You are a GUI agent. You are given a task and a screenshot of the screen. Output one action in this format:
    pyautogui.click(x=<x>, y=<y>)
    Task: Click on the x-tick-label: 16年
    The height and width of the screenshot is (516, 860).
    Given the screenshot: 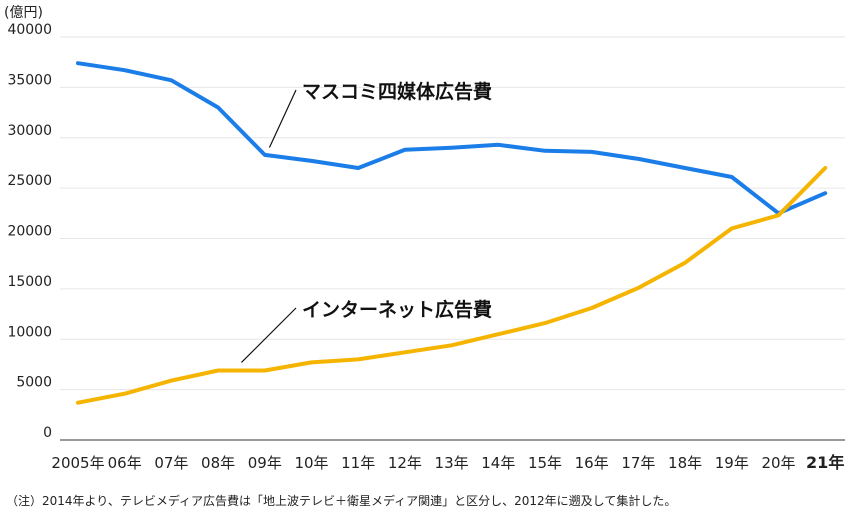 What is the action you would take?
    pyautogui.click(x=592, y=463)
    